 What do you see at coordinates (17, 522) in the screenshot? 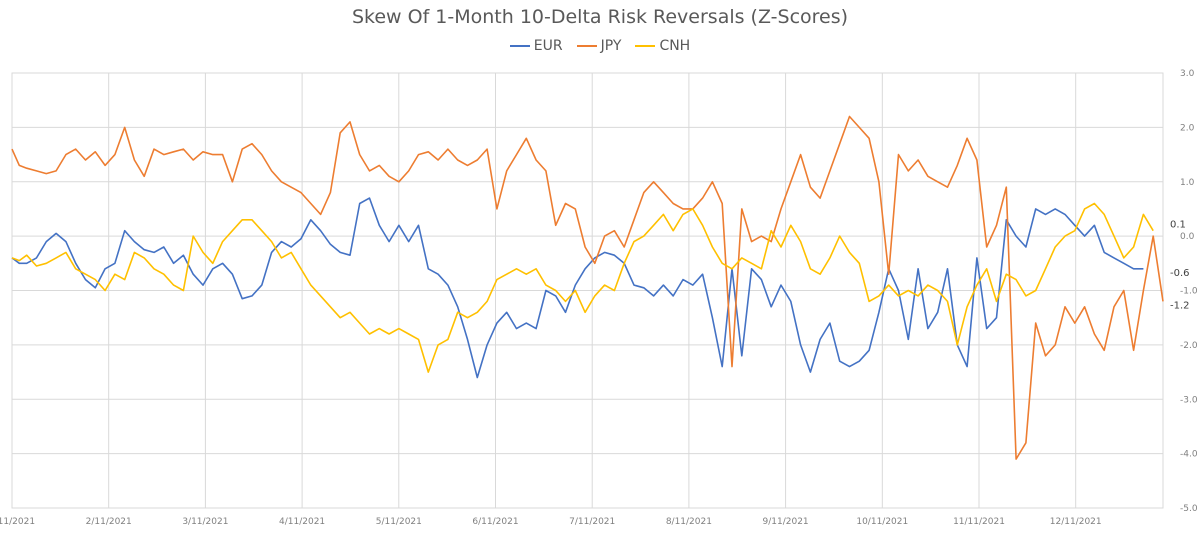
I see `x-tick-label: 1/11/2021` at bounding box center [17, 522].